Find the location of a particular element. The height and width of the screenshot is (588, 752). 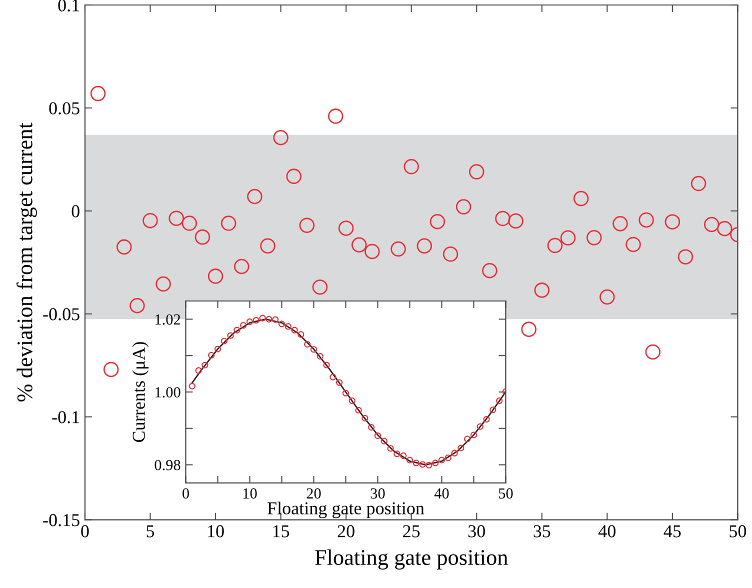

y-axis-title: % deviation from target current is located at coordinates (26, 262).